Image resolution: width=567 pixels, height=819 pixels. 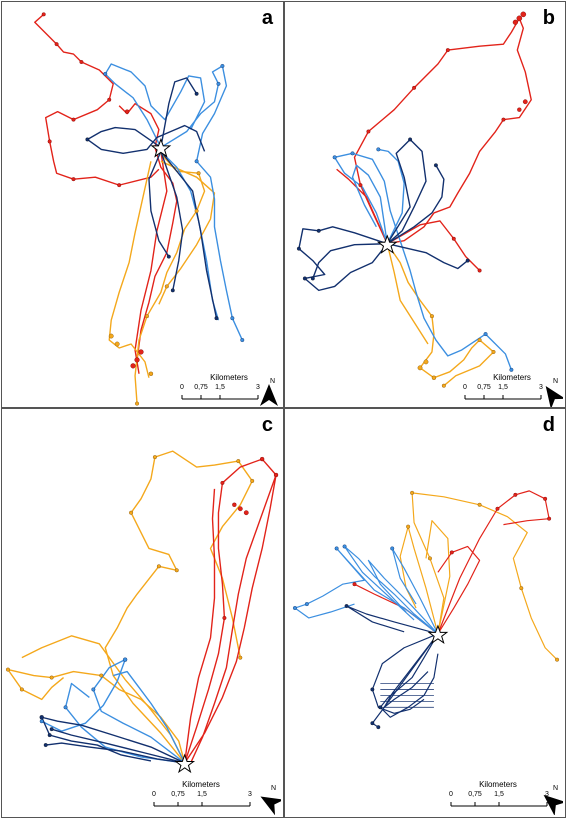 What do you see at coordinates (548, 18) in the screenshot?
I see `panel-letter: b` at bounding box center [548, 18].